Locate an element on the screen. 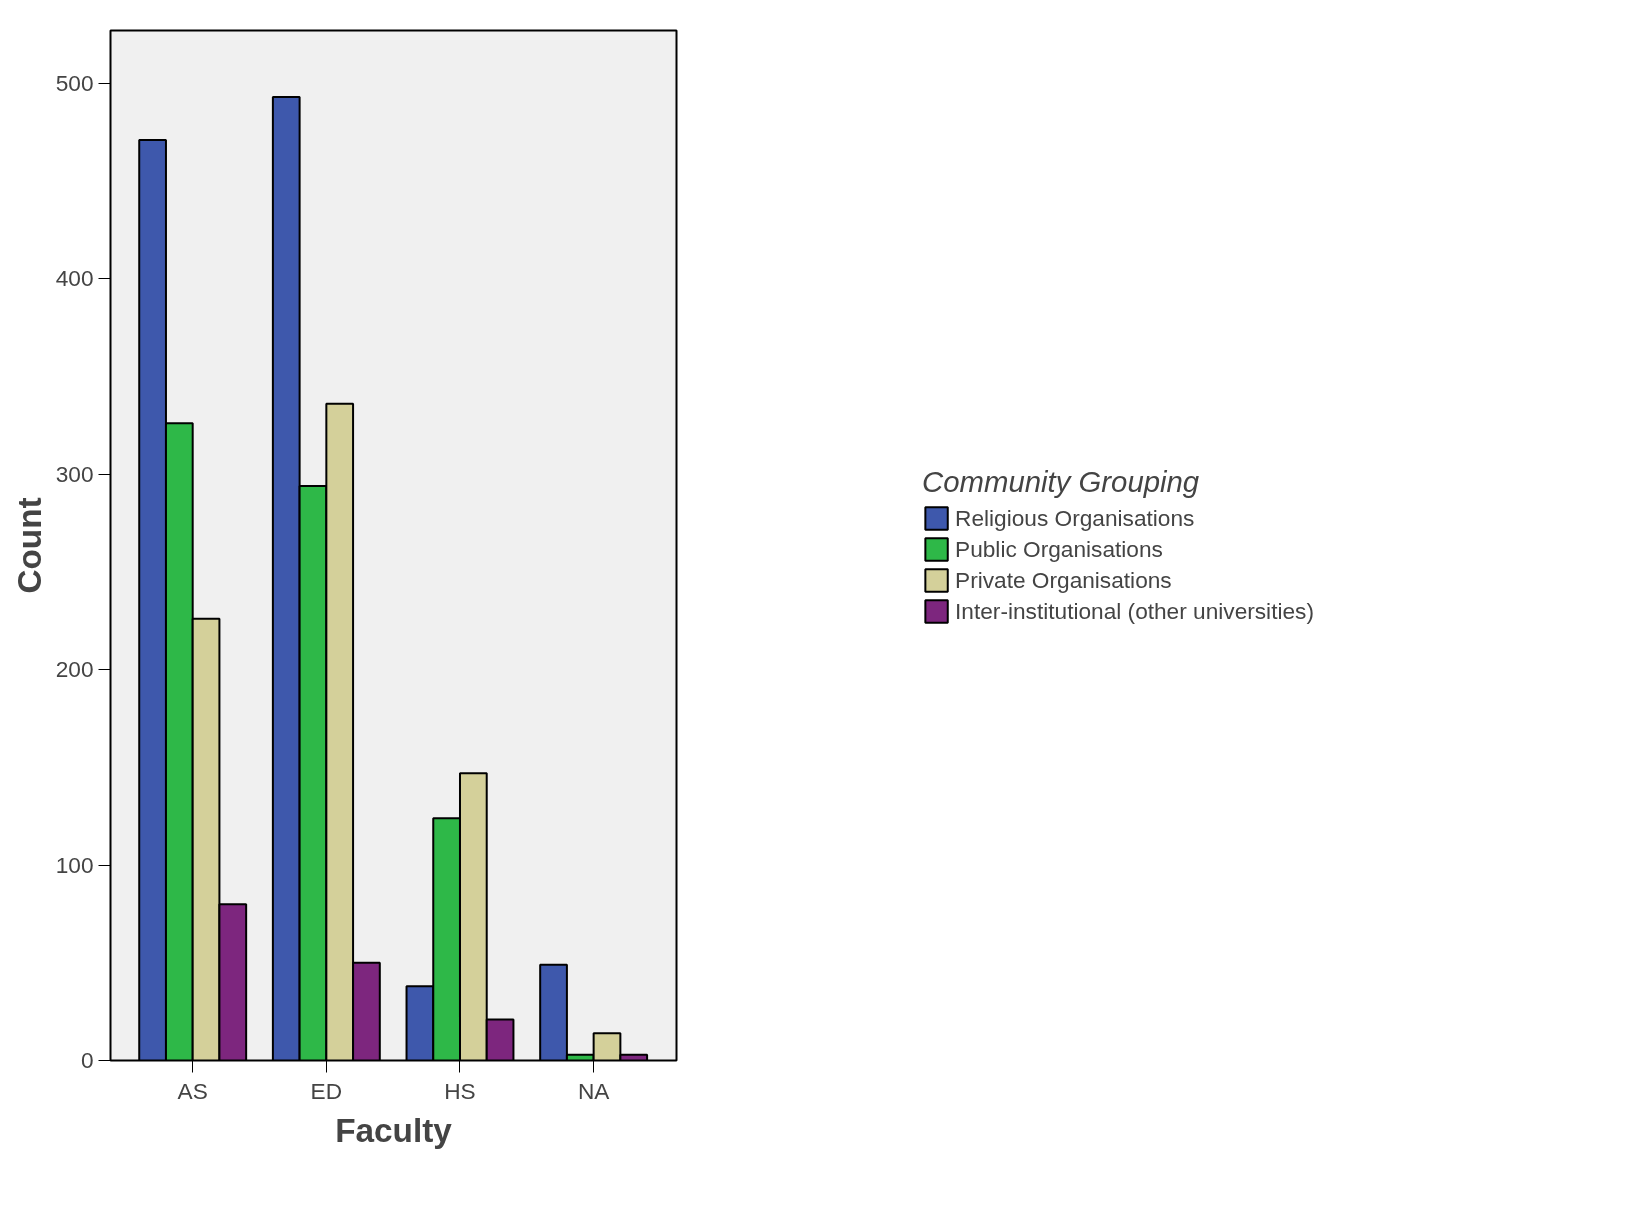  legend-title: Community Grouping is located at coordinates (1061, 482).